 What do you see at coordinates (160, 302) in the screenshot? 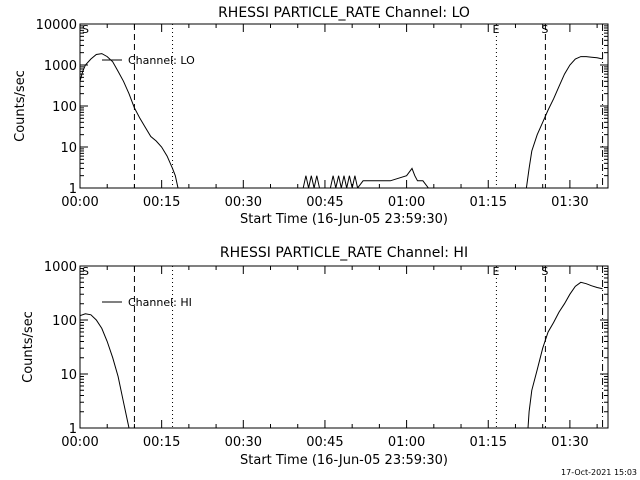
I see `legend-label: Channel: HI` at bounding box center [160, 302].